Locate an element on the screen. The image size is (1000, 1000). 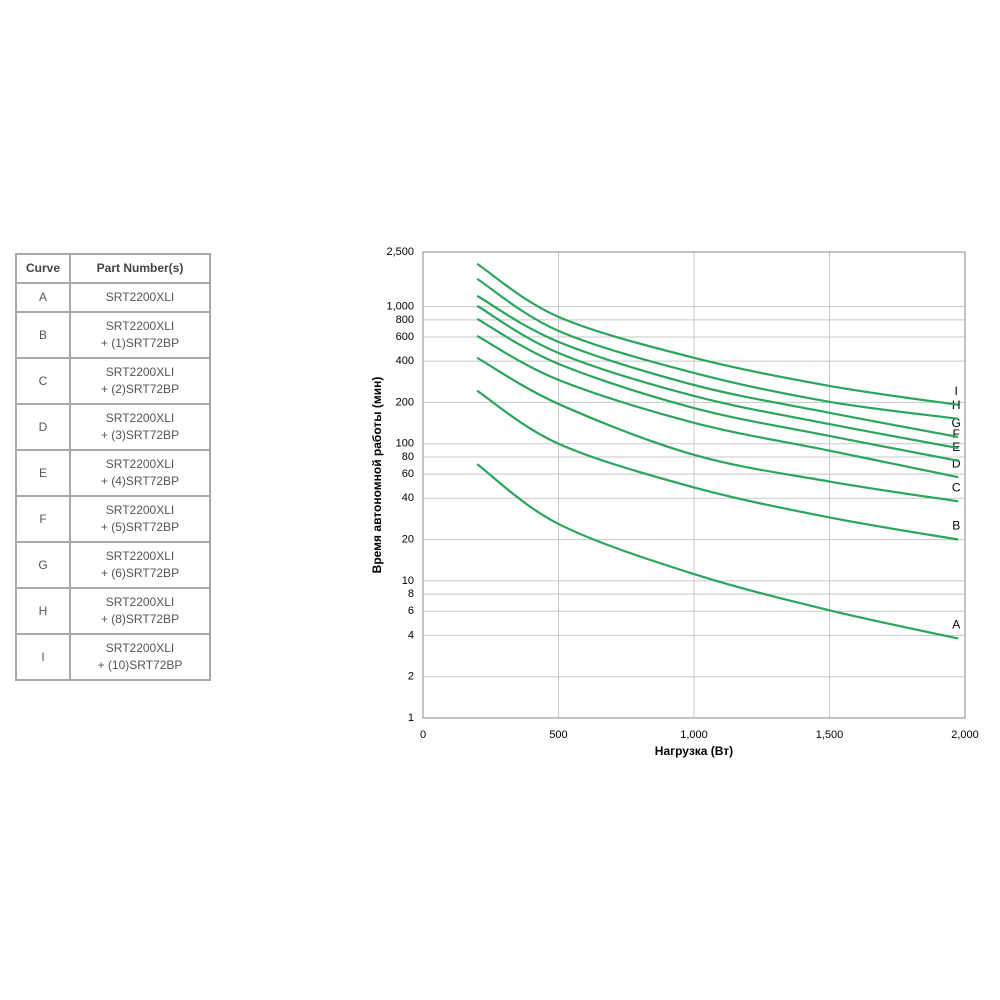
parts-cell: SRT2200XLI + (5)SRT72BP is located at coordinates (140, 519).